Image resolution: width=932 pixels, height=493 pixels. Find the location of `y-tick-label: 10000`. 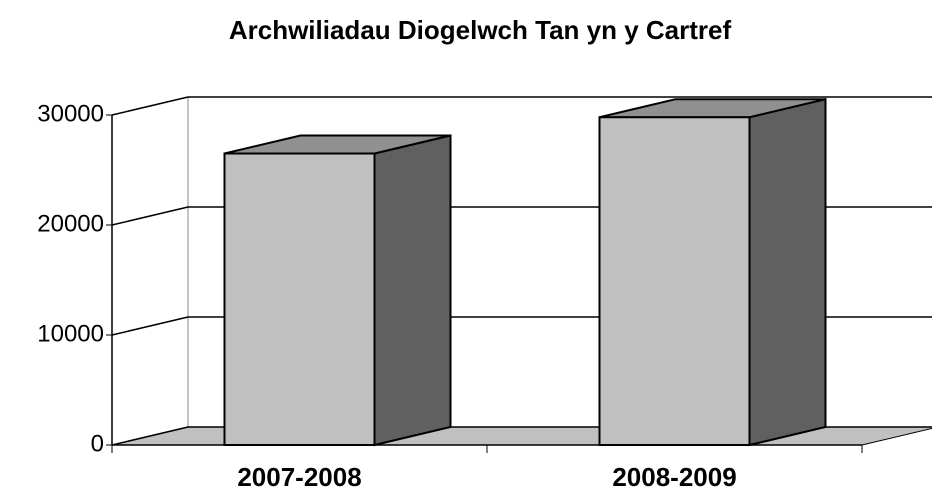

y-tick-label: 10000 is located at coordinates (70, 333).